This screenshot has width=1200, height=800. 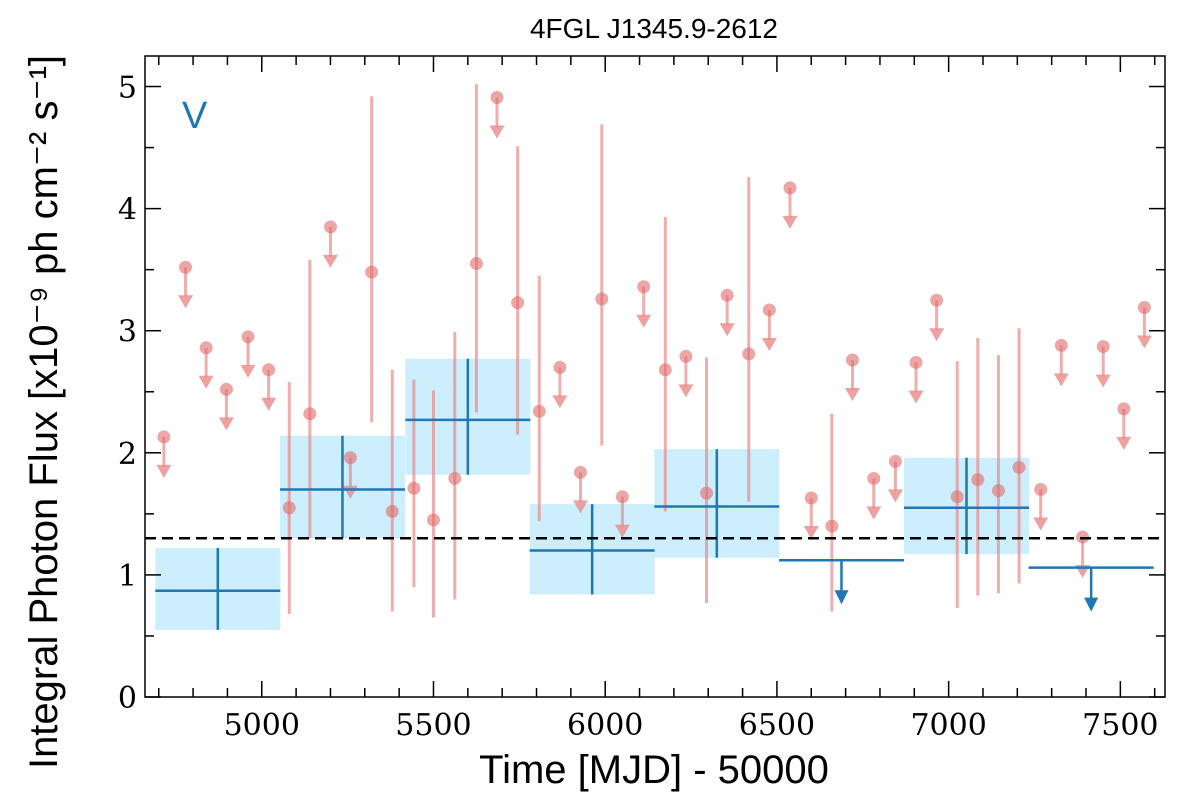 I want to click on panel-label: V, so click(x=195, y=116).